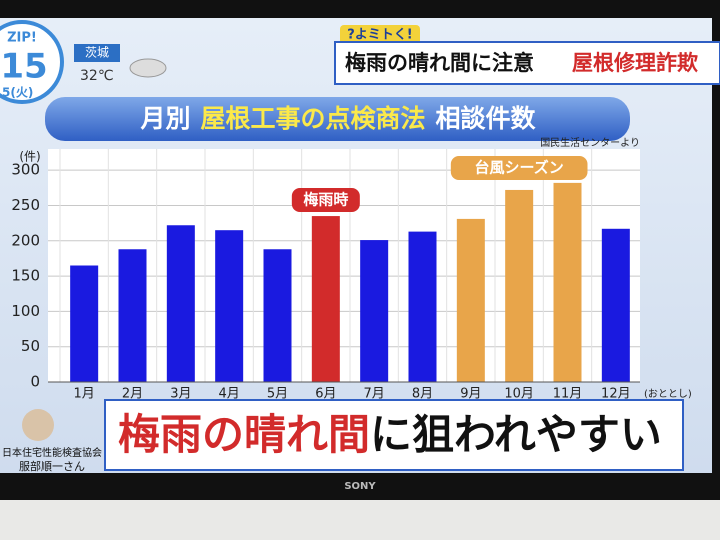  What do you see at coordinates (52, 452) in the screenshot?
I see `speaker-organization: 日本住宅性能検査協会` at bounding box center [52, 452].